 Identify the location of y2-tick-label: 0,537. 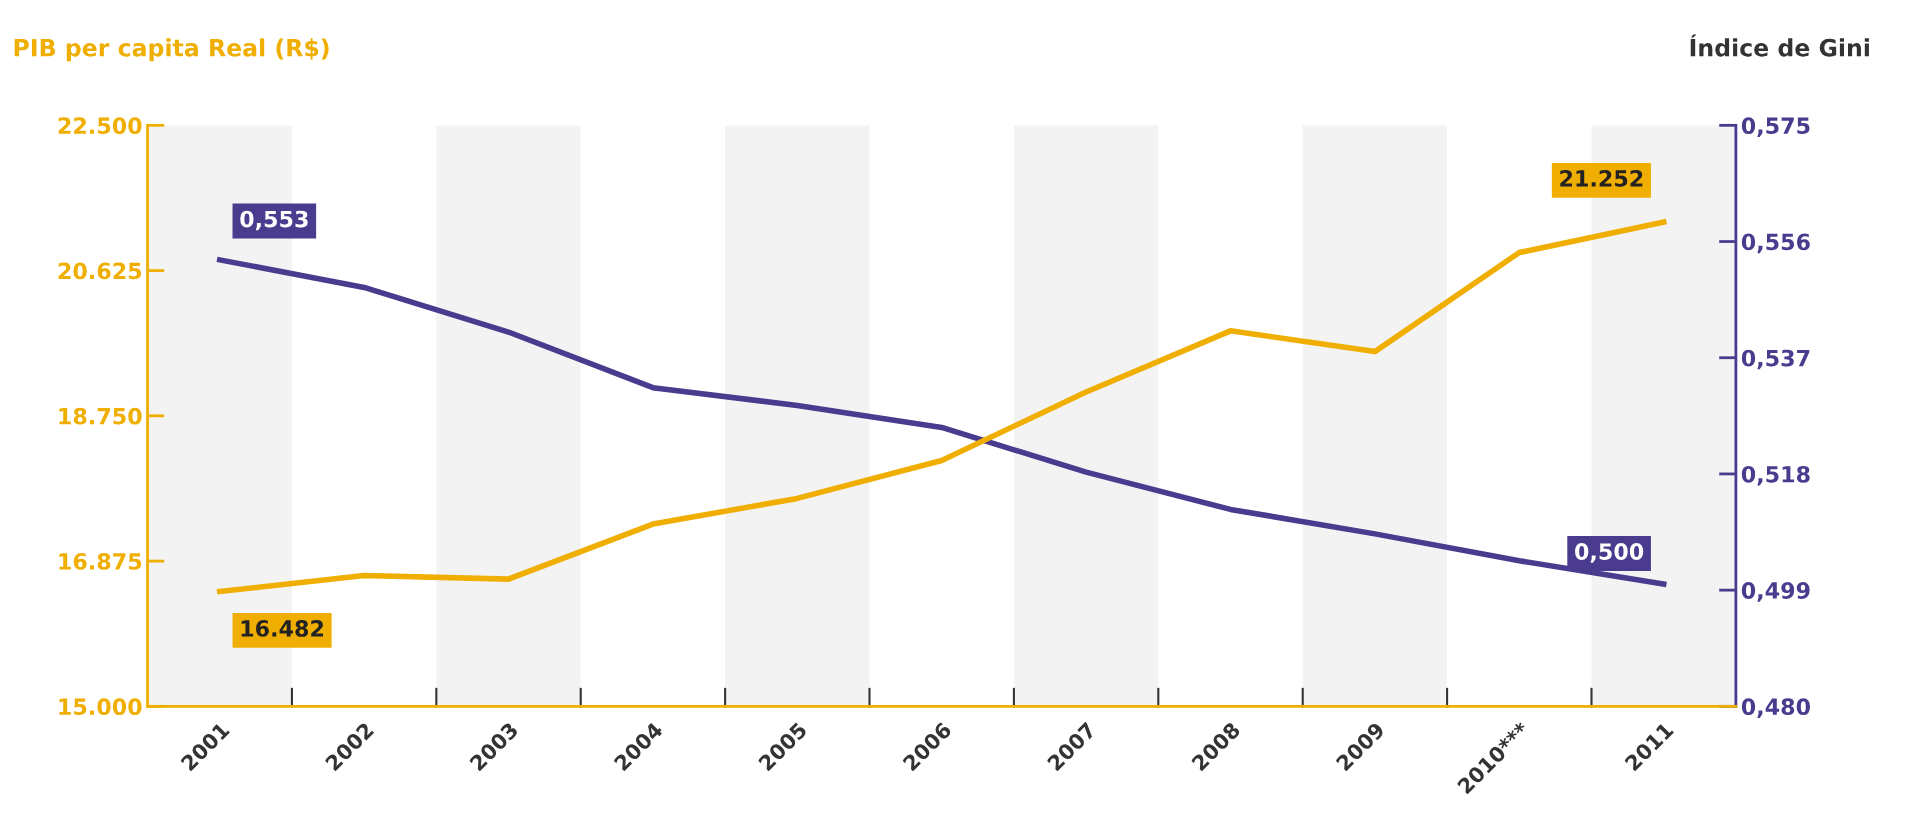
(1775, 359).